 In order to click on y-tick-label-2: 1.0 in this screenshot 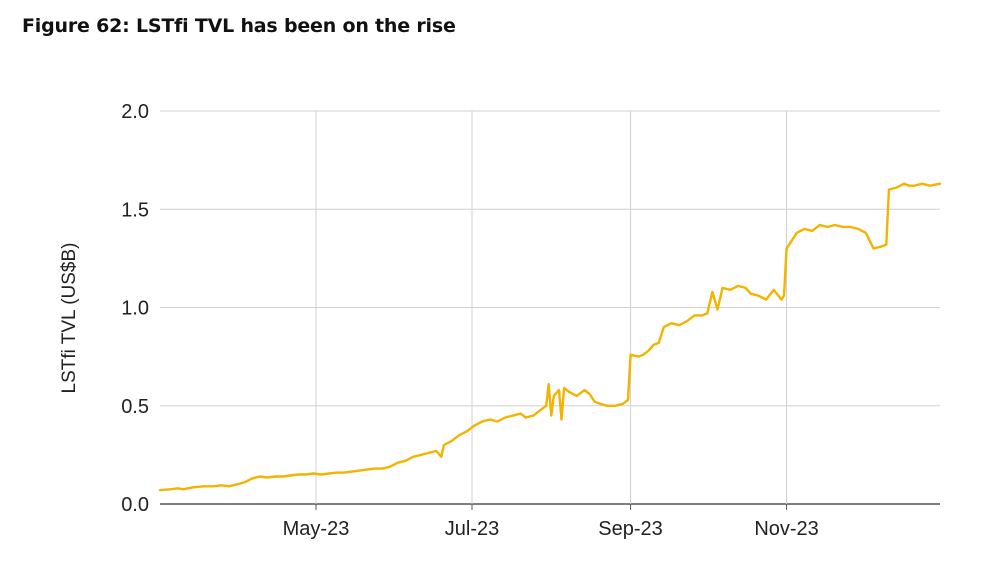, I will do `click(135, 309)`.